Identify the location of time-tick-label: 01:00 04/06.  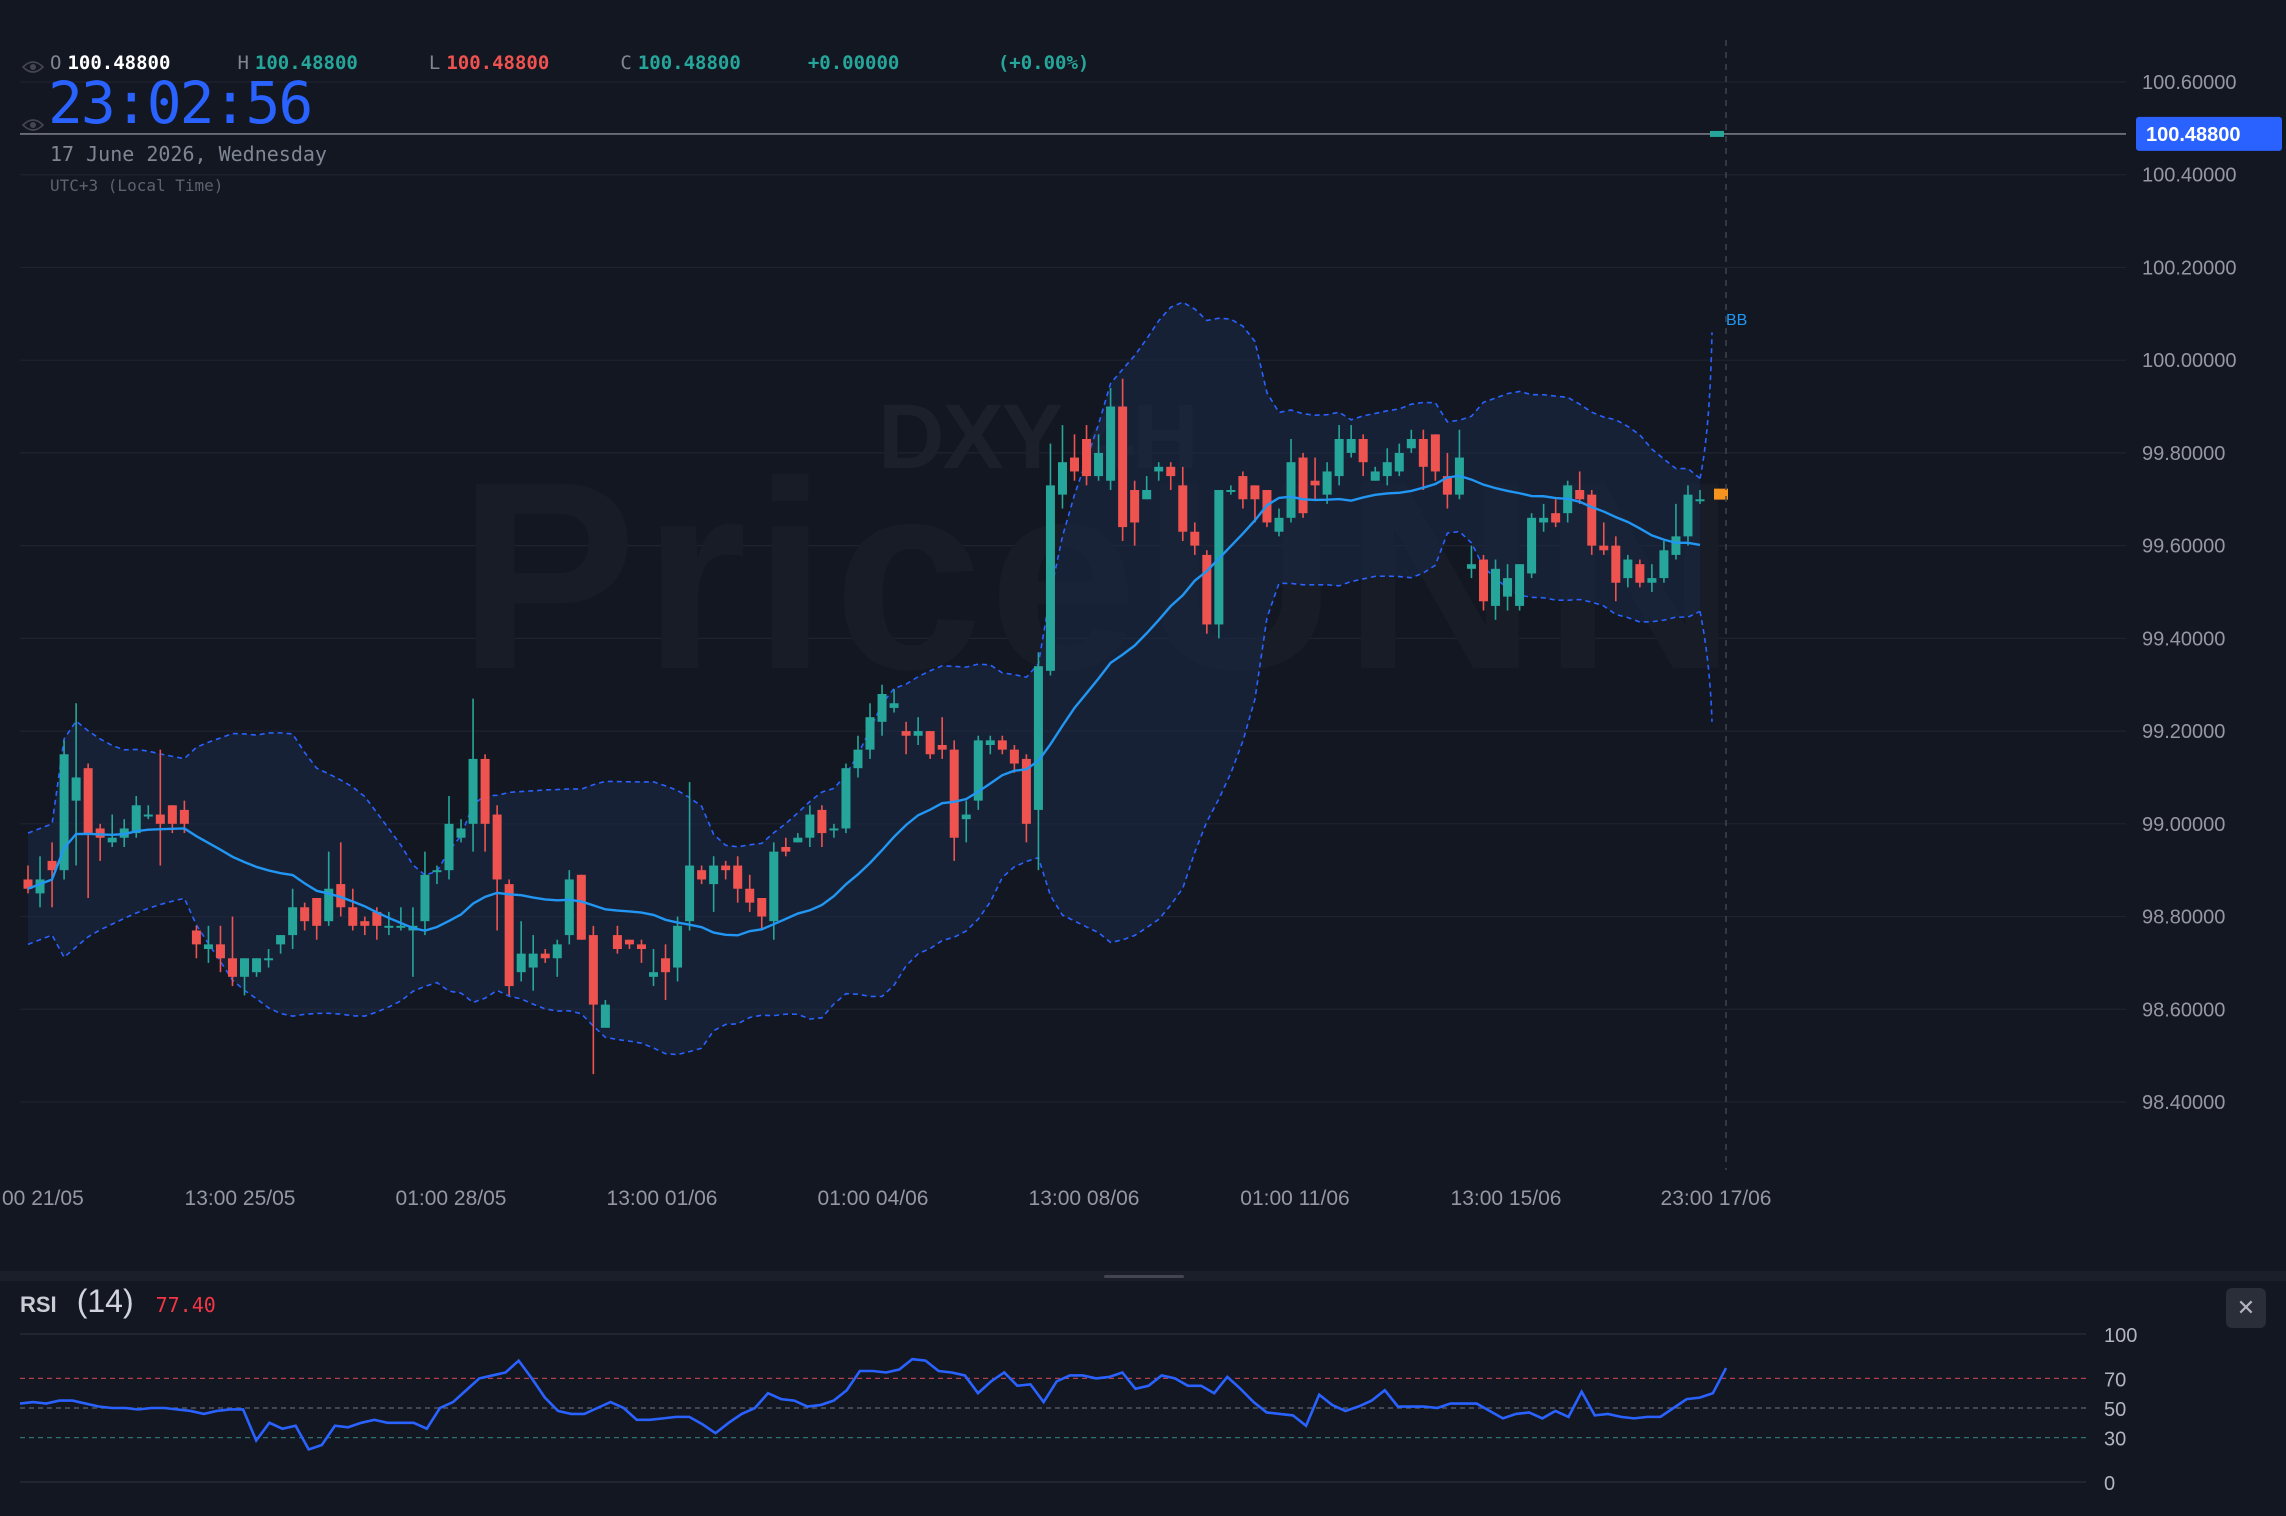
(873, 1198).